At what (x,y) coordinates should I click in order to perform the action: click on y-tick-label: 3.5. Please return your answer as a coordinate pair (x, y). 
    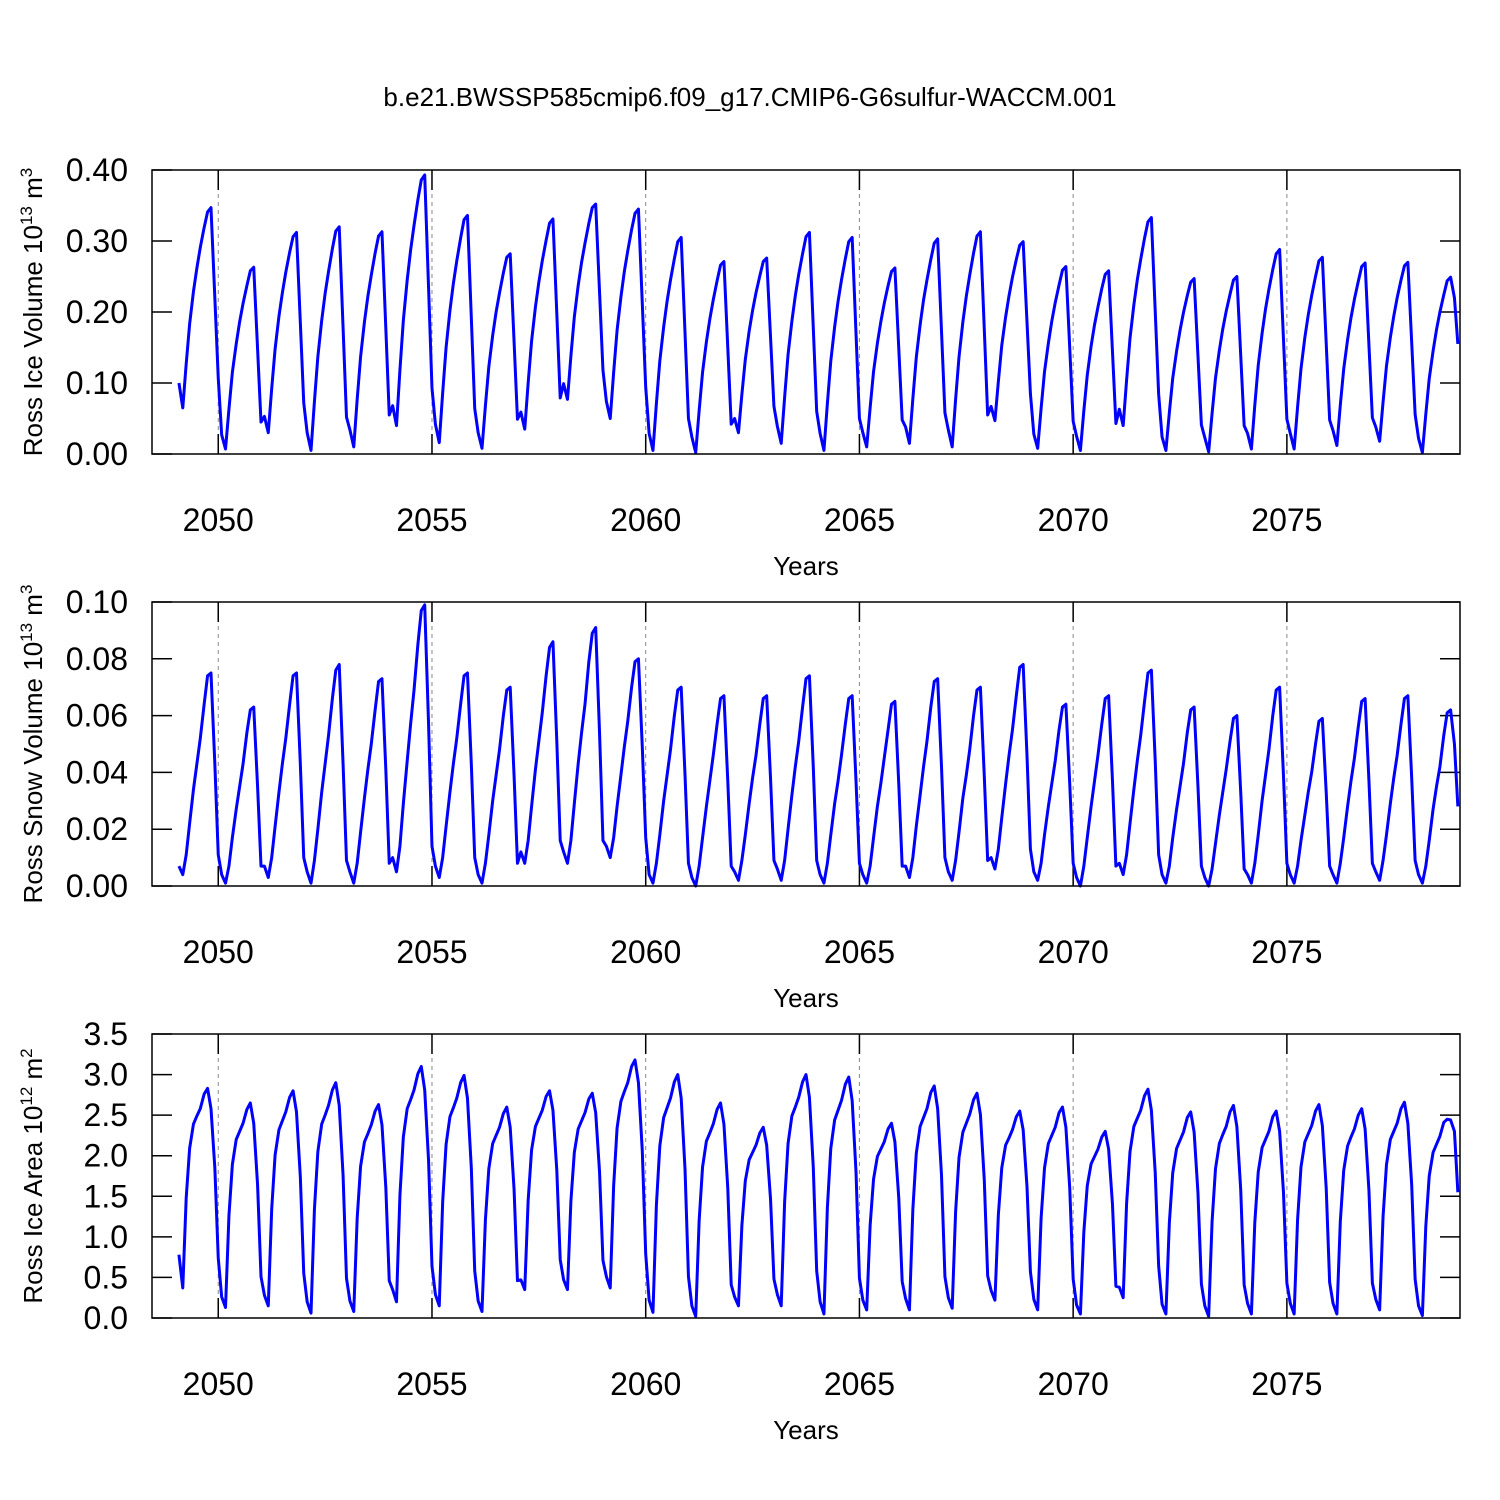
    Looking at the image, I should click on (106, 1034).